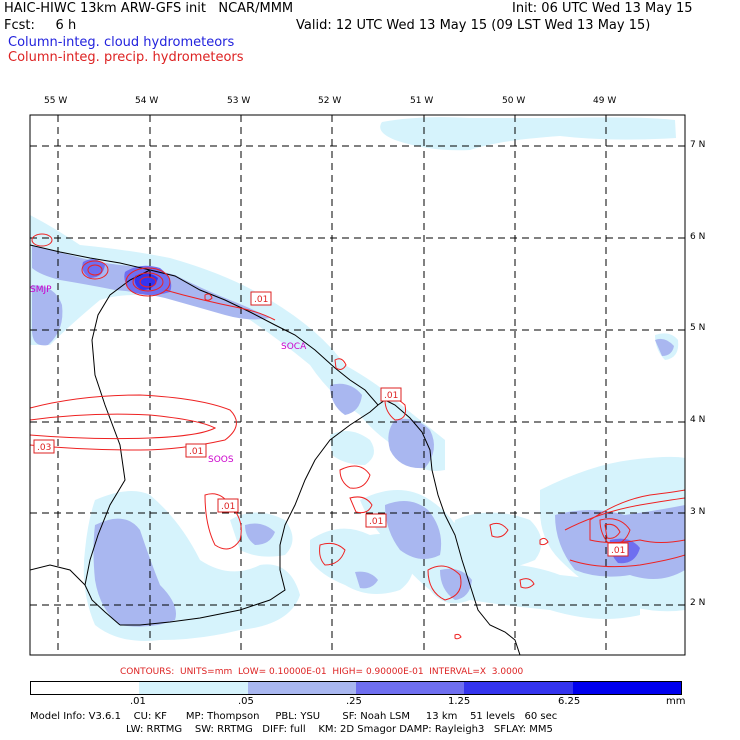 The width and height of the screenshot is (740, 740). I want to click on lat-label: 4 N, so click(698, 420).